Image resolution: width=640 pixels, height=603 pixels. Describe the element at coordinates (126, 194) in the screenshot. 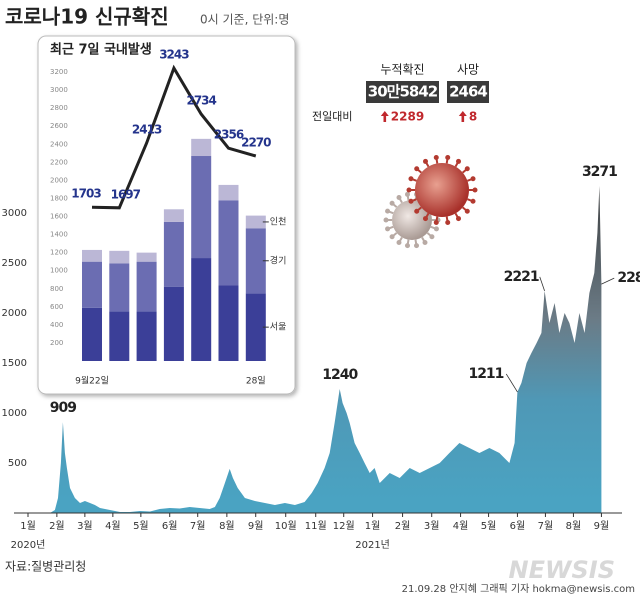

I see `line-label: 1697` at that location.